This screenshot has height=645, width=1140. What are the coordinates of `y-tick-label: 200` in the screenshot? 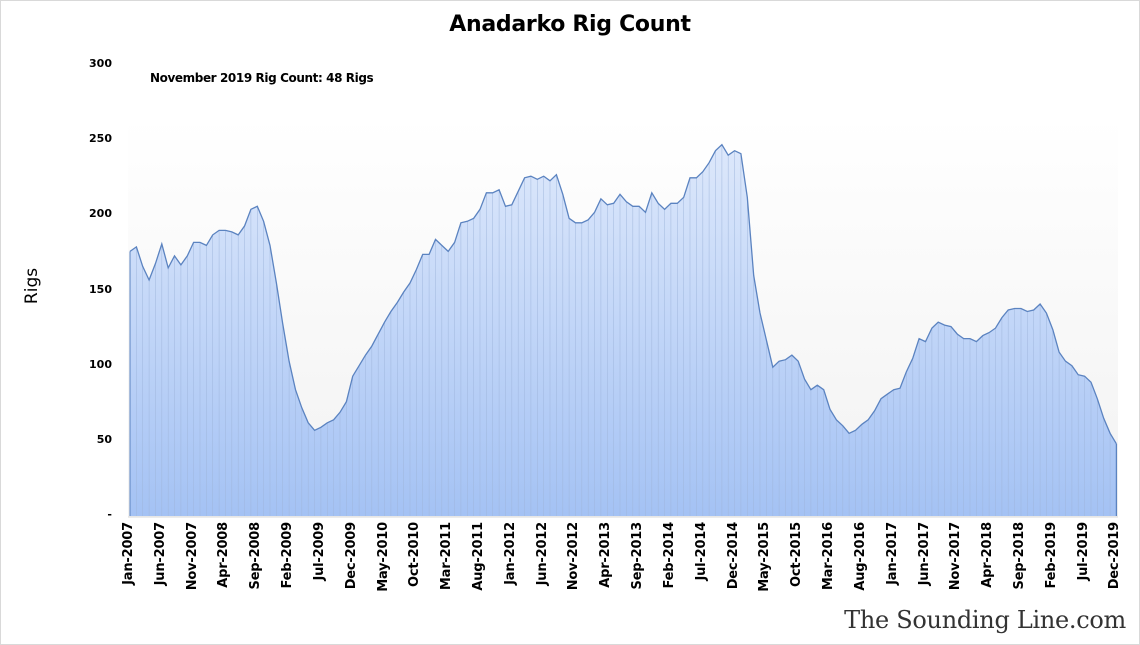 It's located at (100, 214).